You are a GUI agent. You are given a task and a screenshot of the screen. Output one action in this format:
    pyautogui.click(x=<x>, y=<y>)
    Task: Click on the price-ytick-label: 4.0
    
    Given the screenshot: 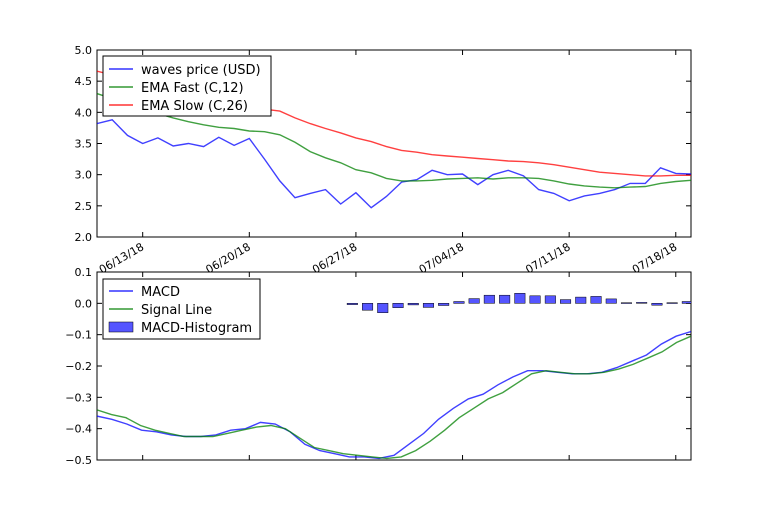 What is the action you would take?
    pyautogui.click(x=84, y=112)
    